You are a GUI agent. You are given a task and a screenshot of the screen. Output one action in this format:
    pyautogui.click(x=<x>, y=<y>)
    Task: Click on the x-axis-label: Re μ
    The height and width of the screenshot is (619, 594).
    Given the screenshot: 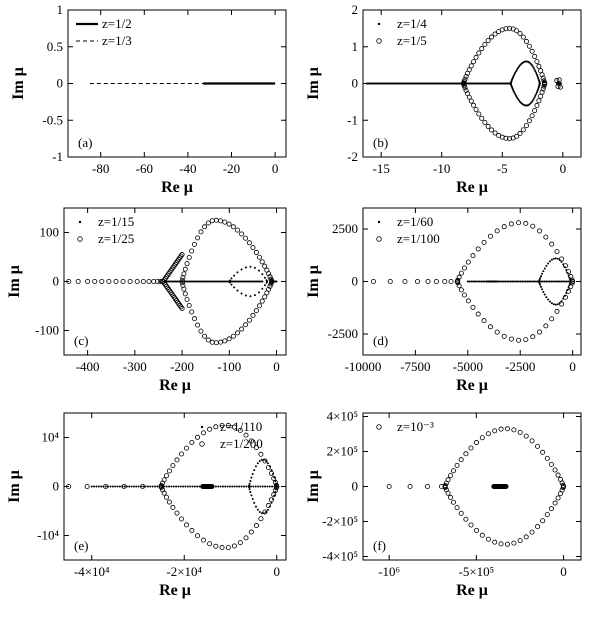 What is the action you would take?
    pyautogui.click(x=175, y=590)
    